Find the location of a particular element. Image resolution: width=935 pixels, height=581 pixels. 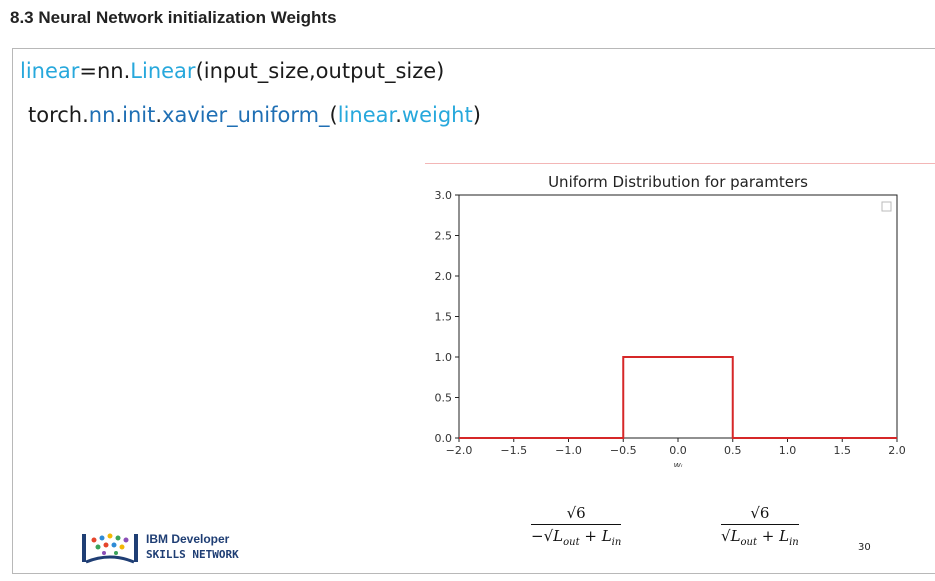

code-paren-close: ) is located at coordinates (476, 115).